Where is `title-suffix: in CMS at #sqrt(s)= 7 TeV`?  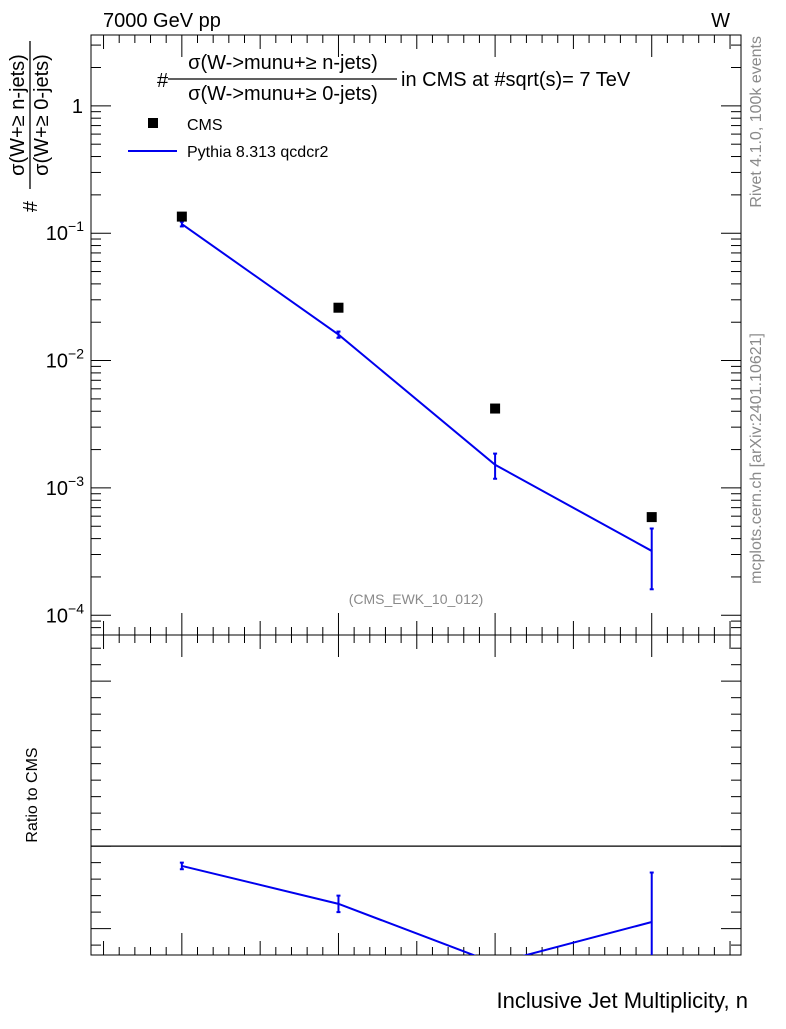 title-suffix: in CMS at #sqrt(s)= 7 TeV is located at coordinates (516, 80).